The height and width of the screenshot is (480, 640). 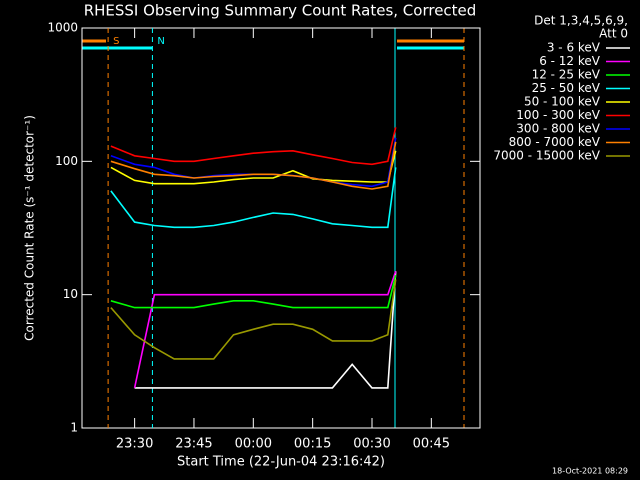 I want to click on x-tick-label: 23:30, so click(x=134, y=444).